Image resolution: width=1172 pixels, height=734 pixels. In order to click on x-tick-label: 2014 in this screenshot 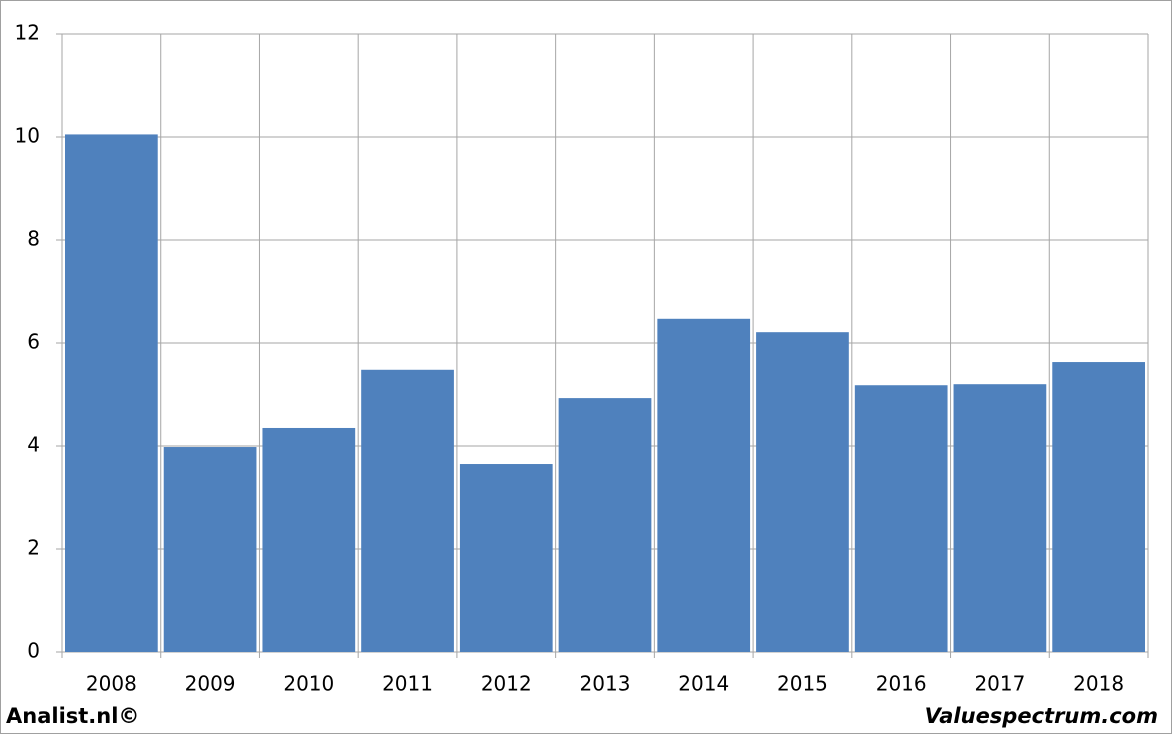, I will do `click(703, 684)`.